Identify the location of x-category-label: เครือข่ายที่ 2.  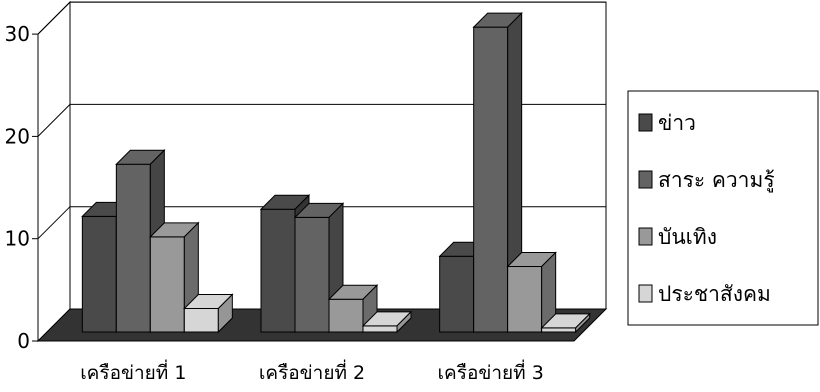
(312, 371).